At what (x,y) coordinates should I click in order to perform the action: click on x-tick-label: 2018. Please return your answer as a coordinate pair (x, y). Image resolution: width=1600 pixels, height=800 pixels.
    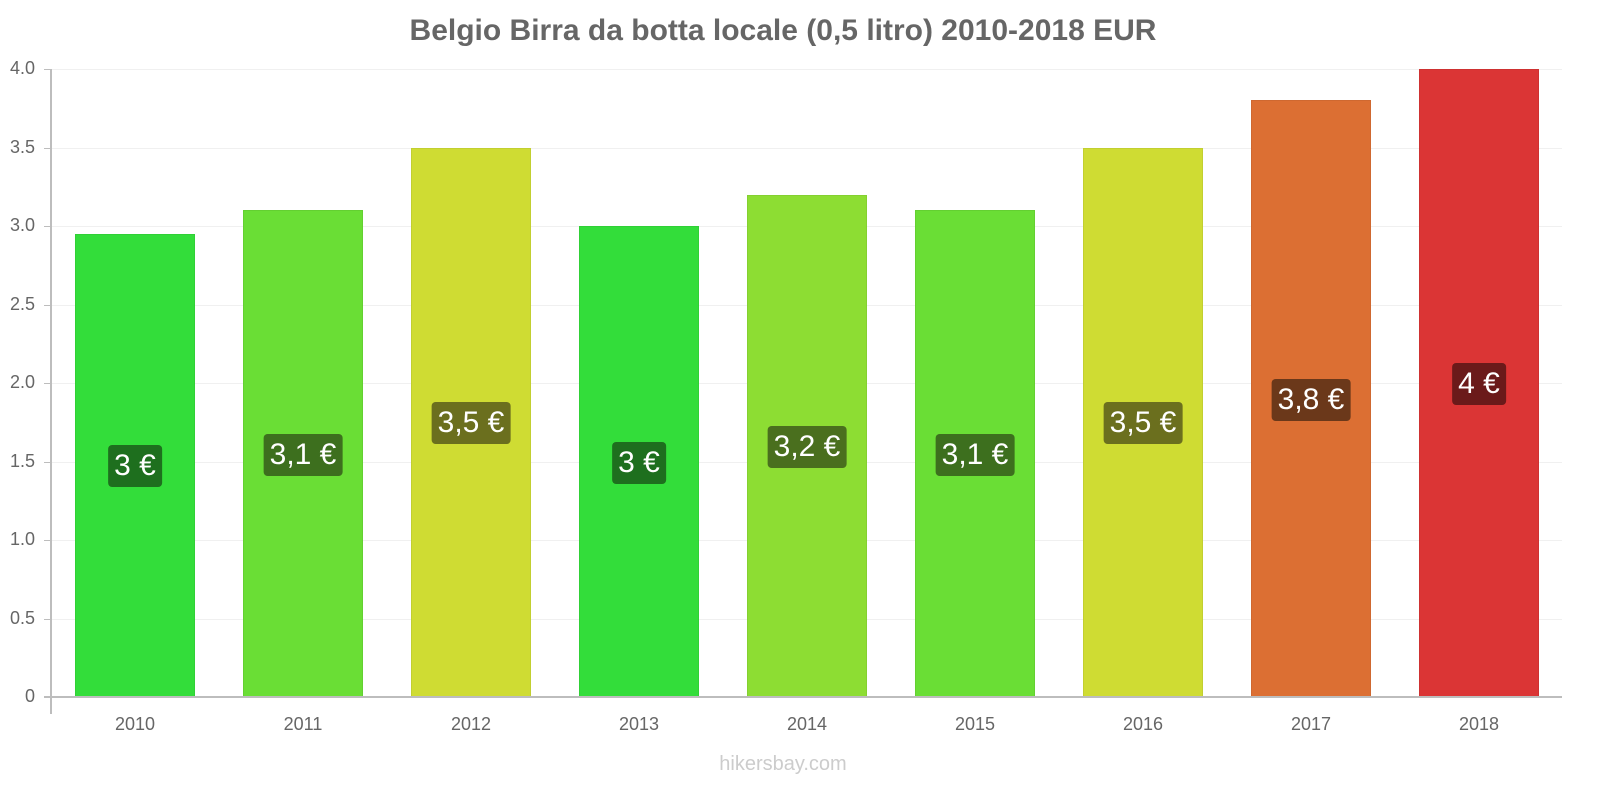
    Looking at the image, I should click on (1479, 724).